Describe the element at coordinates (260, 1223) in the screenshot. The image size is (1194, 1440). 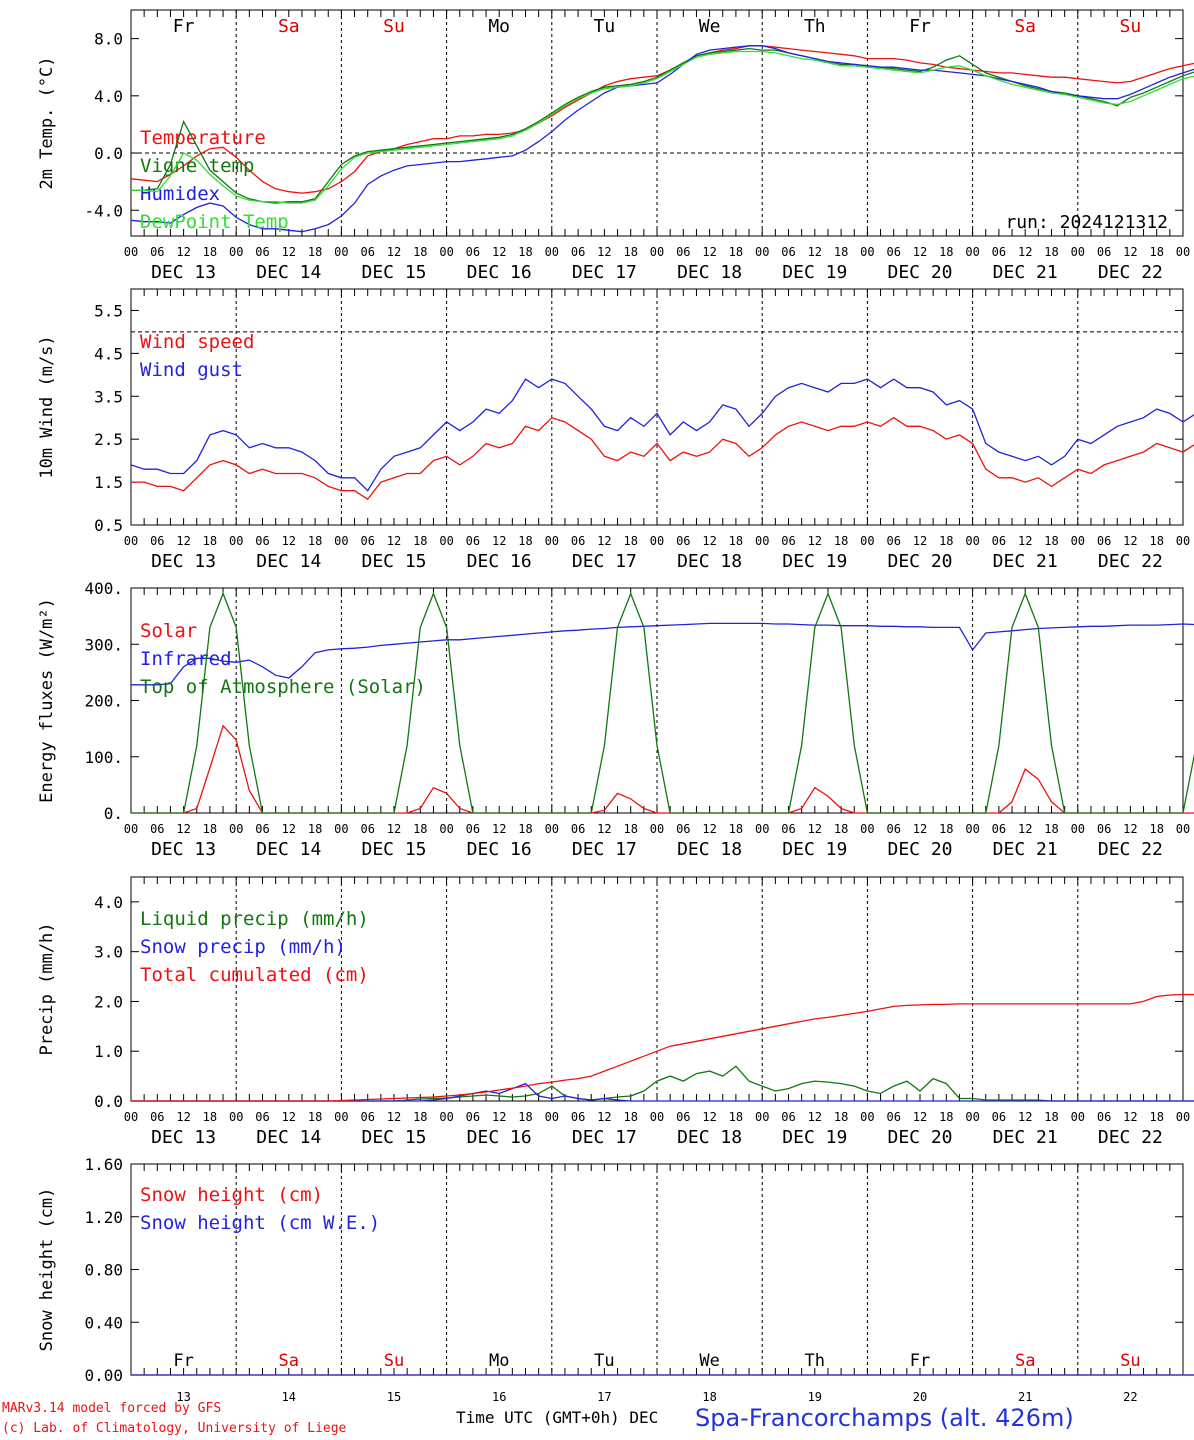
I see `legend-entry: Snow height (cm W.E.)` at that location.